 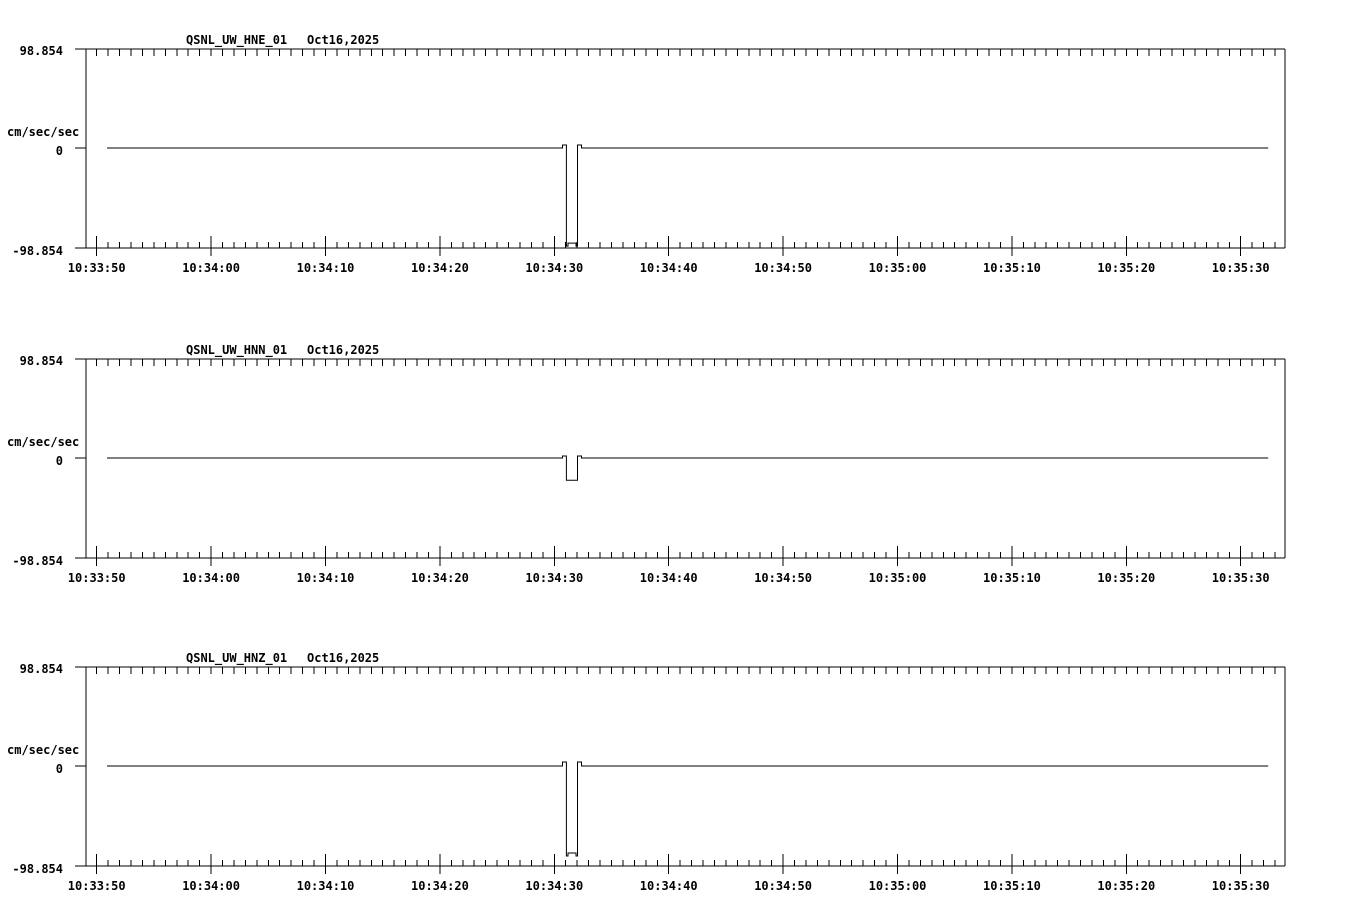 I want to click on panel-title-station: QSNL_UW_HNZ_01, so click(x=237, y=658).